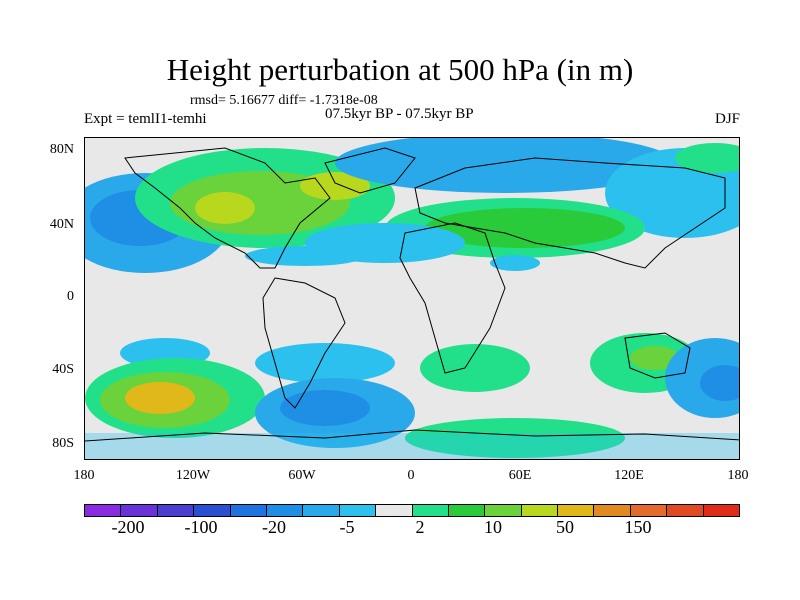  Describe the element at coordinates (411, 475) in the screenshot. I see `lon-label: 0` at that location.